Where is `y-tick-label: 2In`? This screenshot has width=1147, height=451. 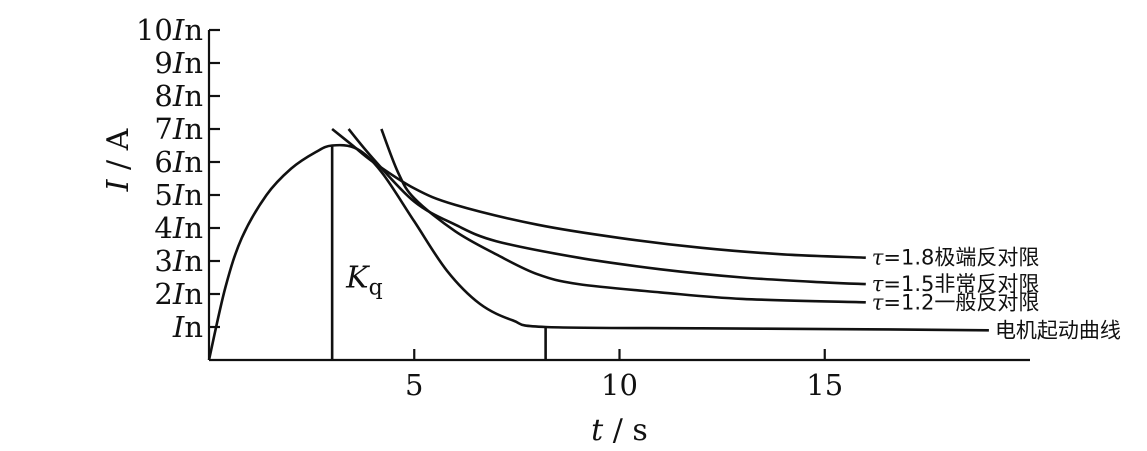
y-tick-label: 2In is located at coordinates (178, 294).